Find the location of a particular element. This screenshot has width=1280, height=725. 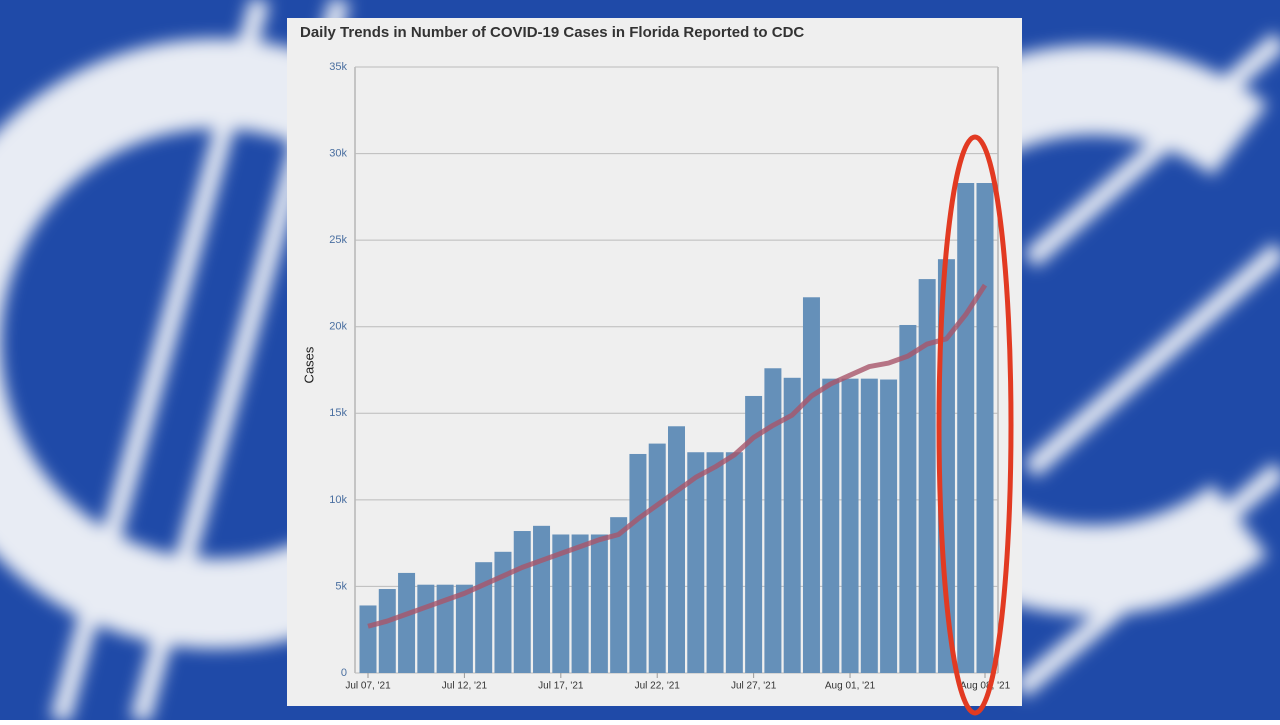

x-tick-label: Jul 07, '21 is located at coordinates (368, 686).